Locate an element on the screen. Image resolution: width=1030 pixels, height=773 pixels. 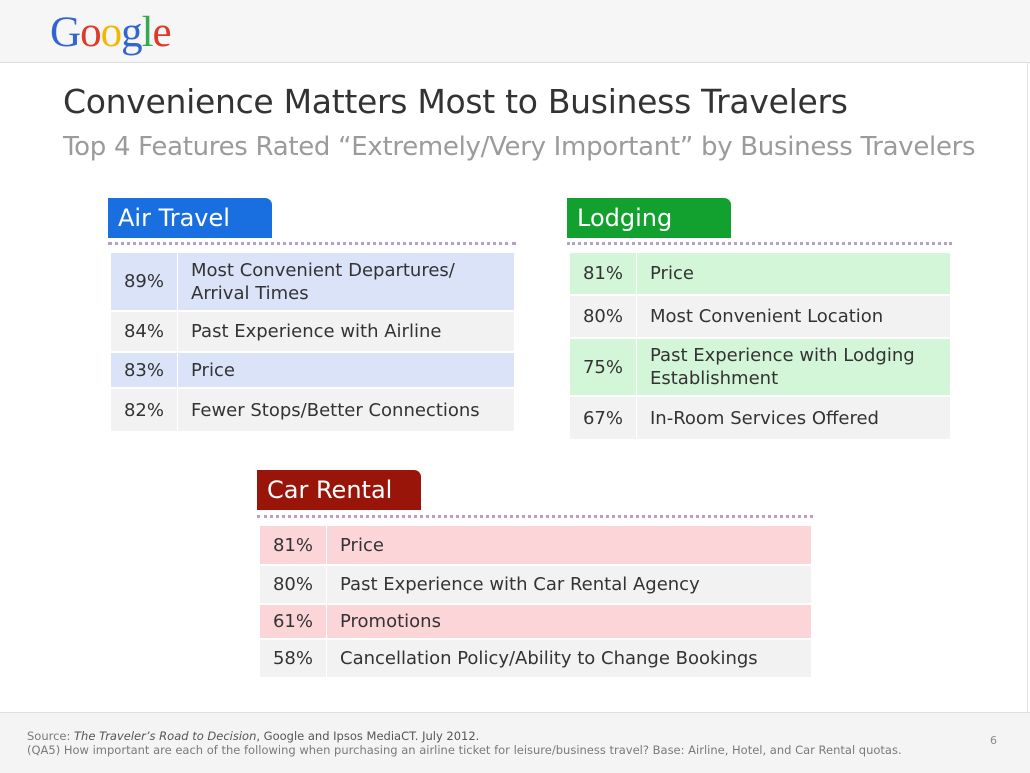
logo-letter: e is located at coordinates (162, 32).